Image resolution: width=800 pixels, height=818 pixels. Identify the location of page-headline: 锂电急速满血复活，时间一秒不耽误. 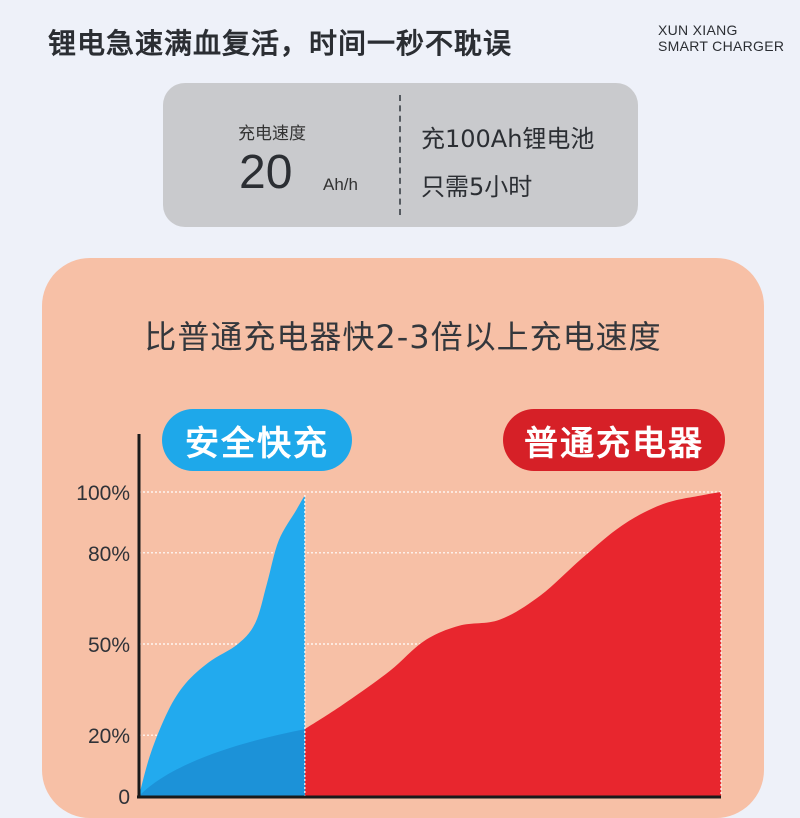
(280, 43).